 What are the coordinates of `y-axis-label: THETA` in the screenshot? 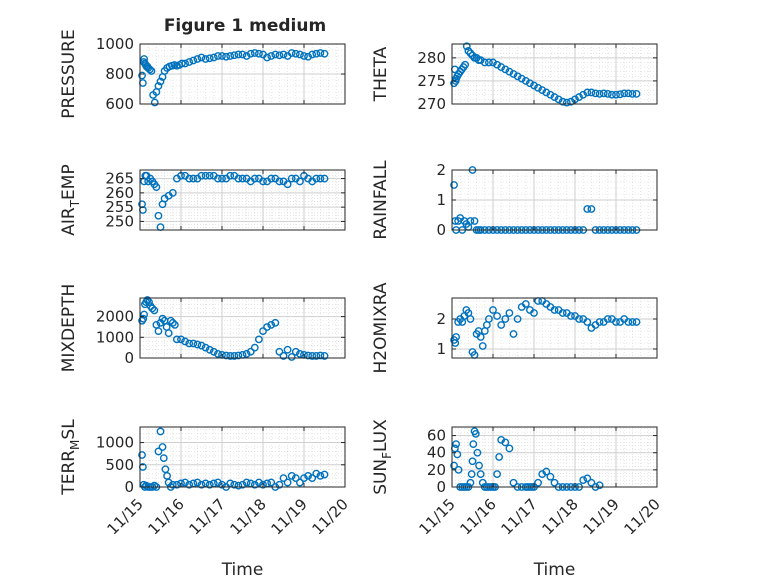 It's located at (381, 74).